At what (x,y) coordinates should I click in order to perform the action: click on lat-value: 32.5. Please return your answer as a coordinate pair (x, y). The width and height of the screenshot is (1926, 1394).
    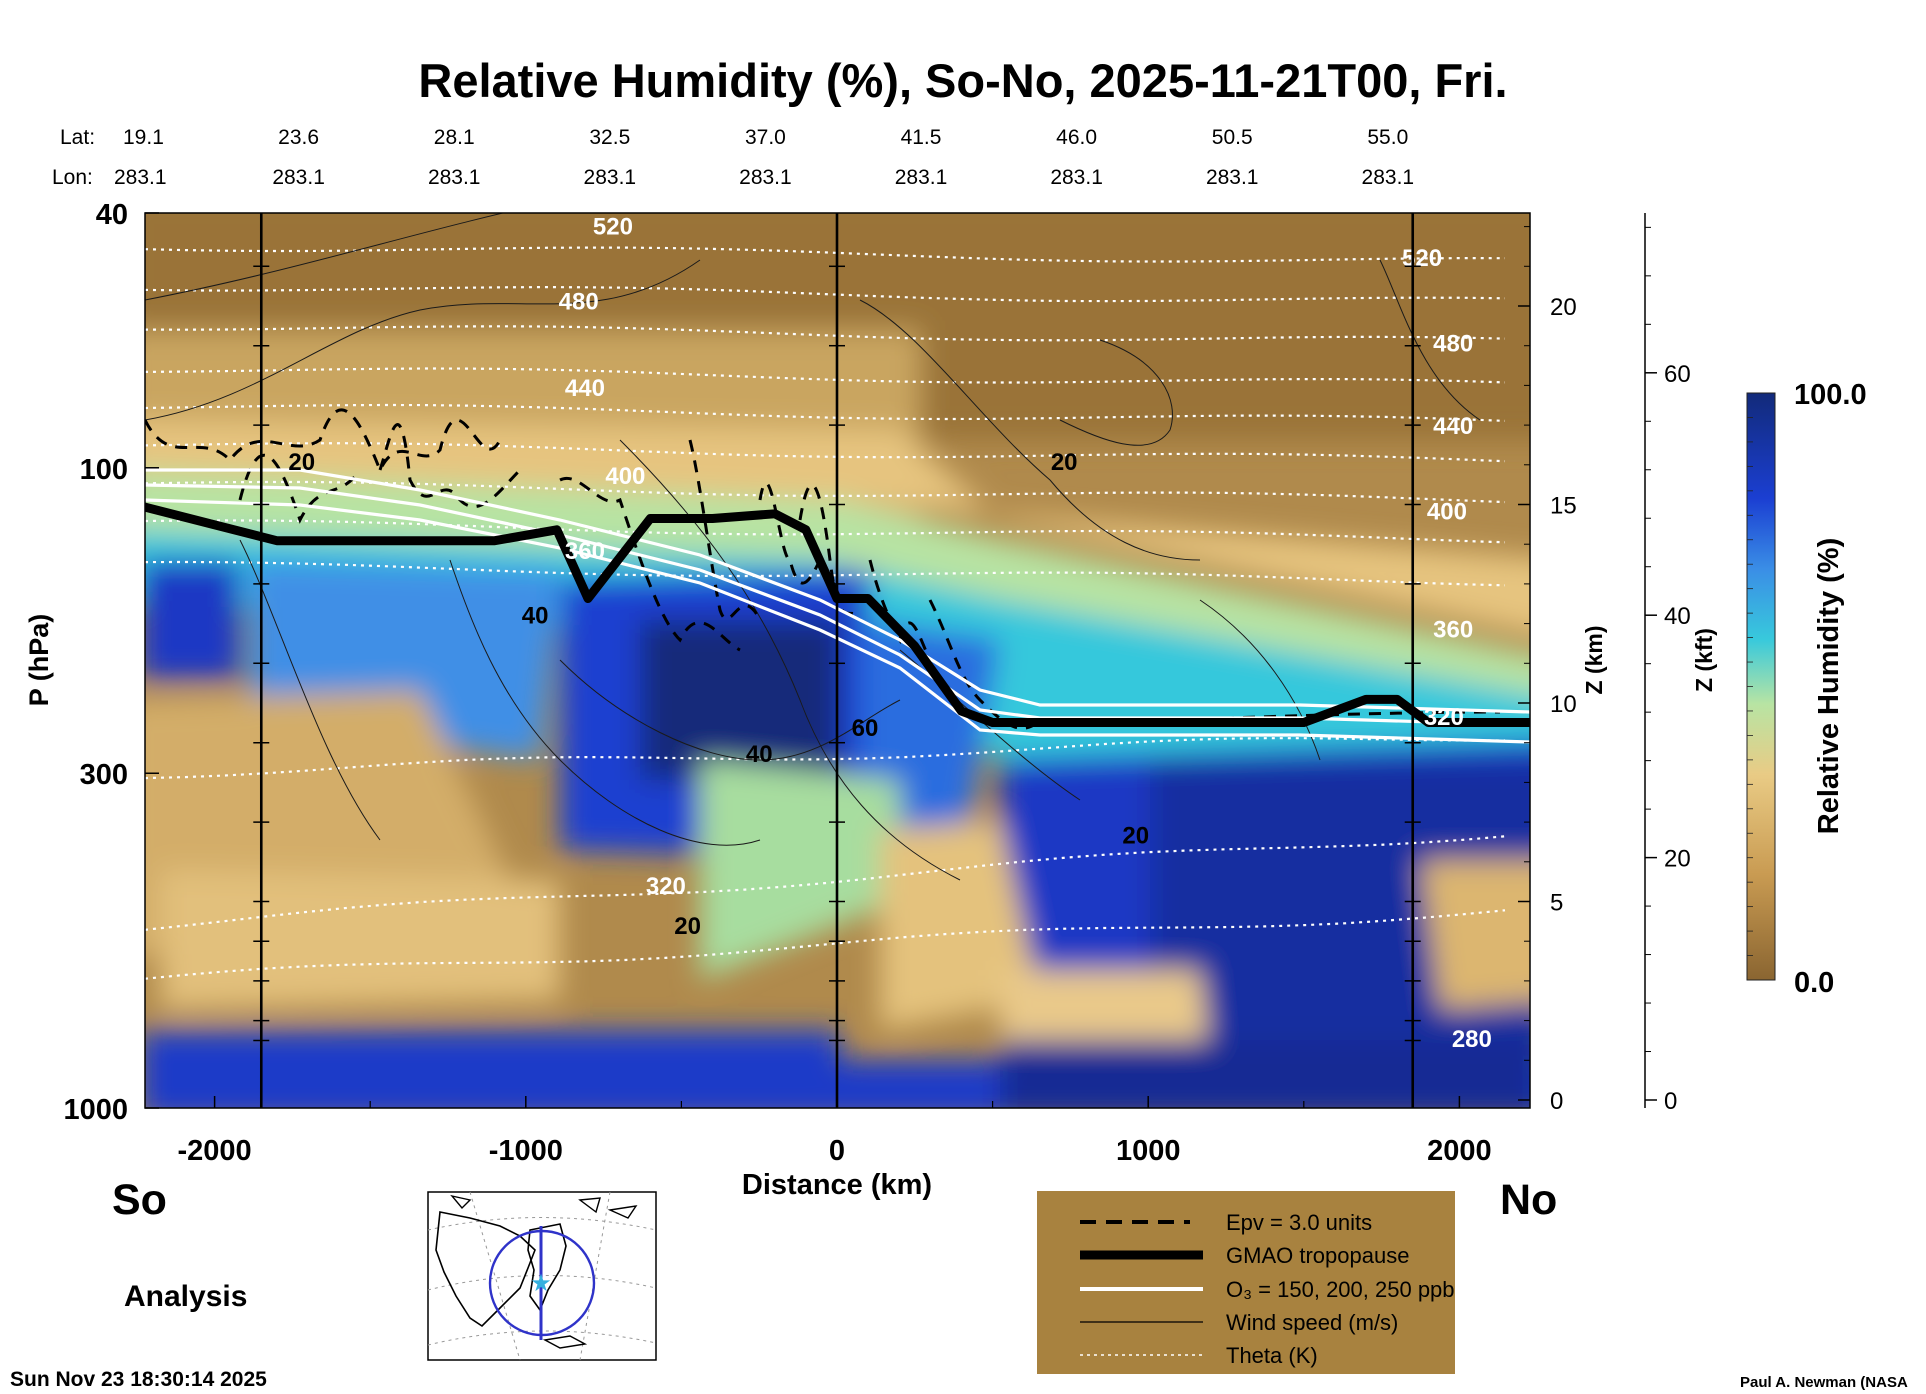
    Looking at the image, I should click on (609, 137).